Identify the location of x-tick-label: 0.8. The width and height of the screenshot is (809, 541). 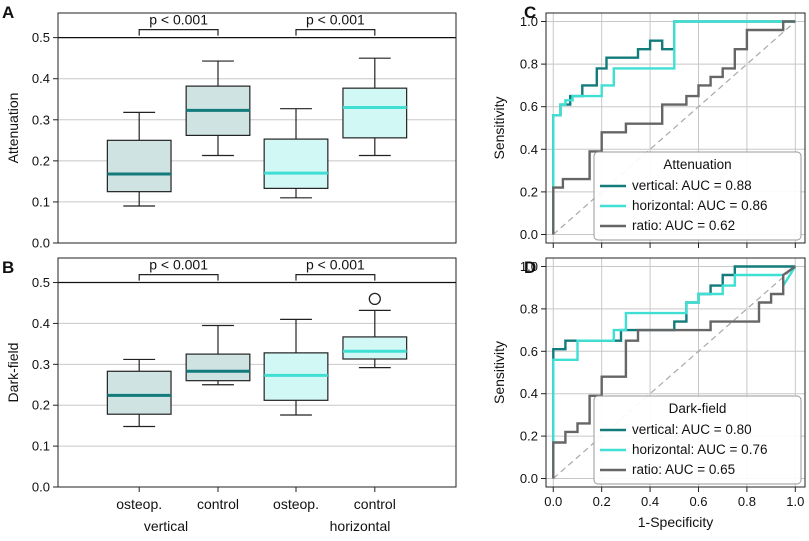
(747, 501).